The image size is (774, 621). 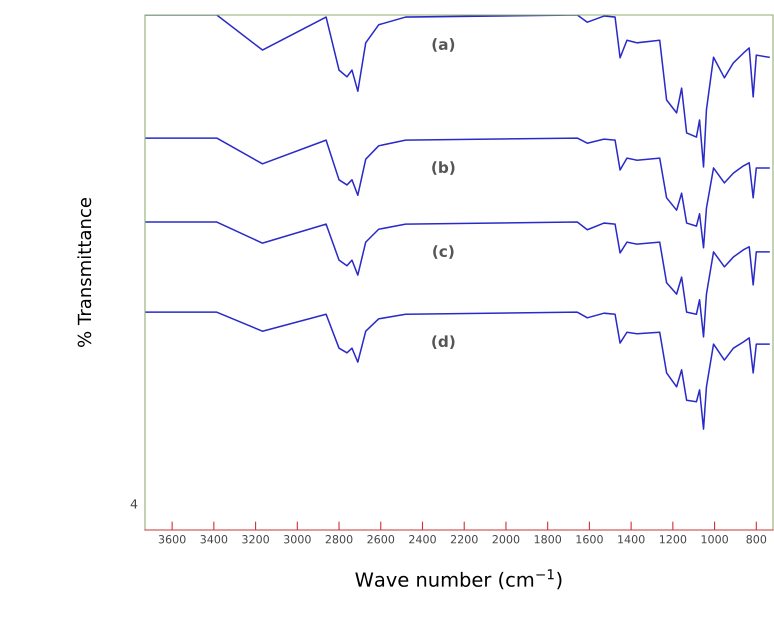 What do you see at coordinates (172, 539) in the screenshot?
I see `x-tick-label: 3600` at bounding box center [172, 539].